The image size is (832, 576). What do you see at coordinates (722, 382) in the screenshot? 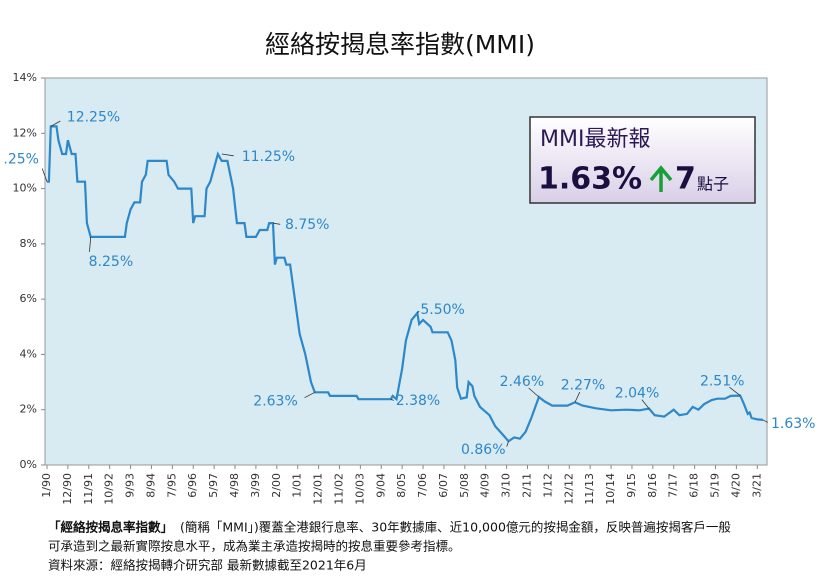
I see `annotation: 2.51%` at bounding box center [722, 382].